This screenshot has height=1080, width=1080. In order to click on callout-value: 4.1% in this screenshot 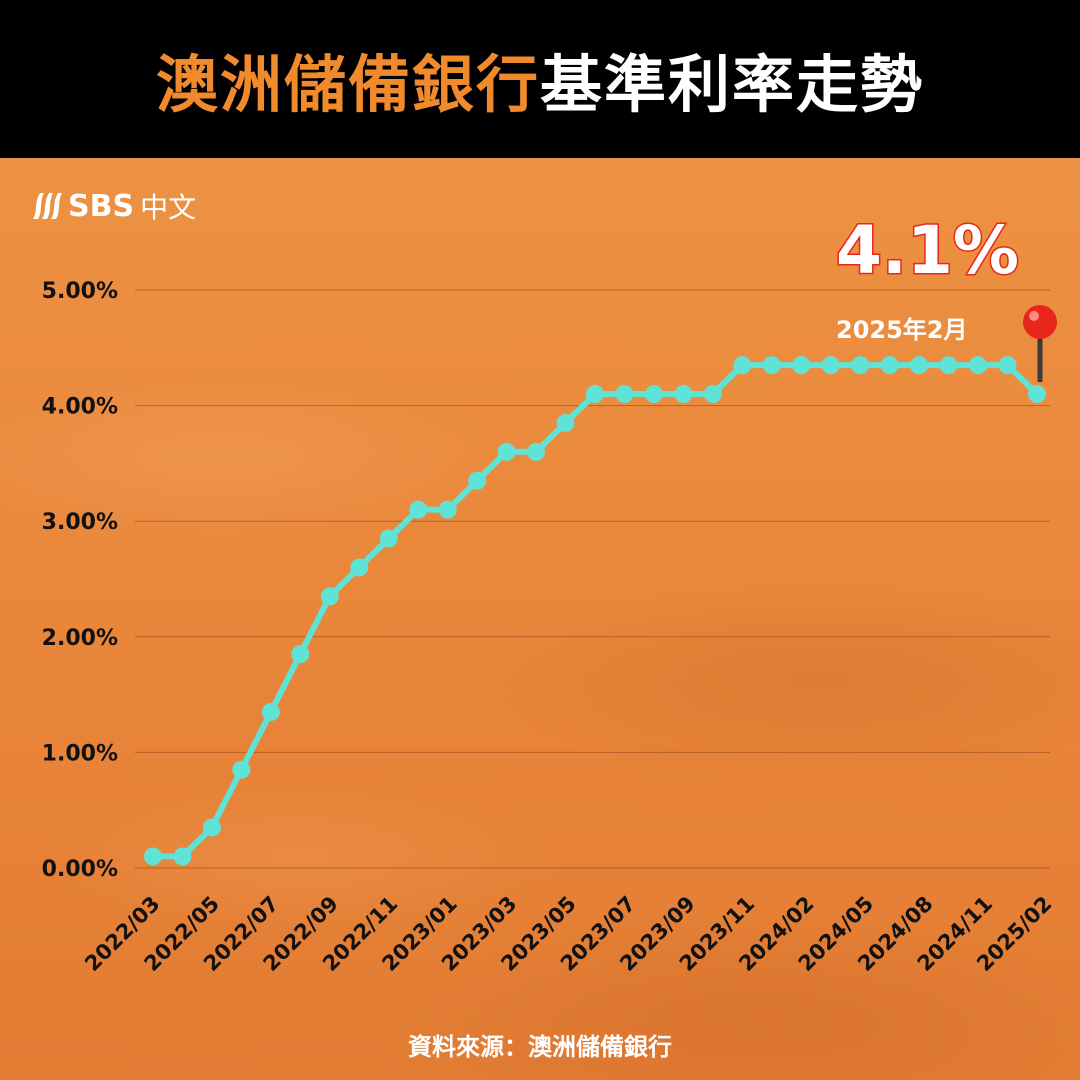, I will do `click(927, 251)`.